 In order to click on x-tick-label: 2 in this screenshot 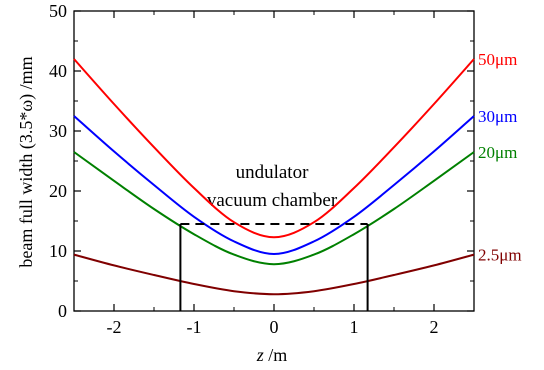, I will do `click(434, 327)`.